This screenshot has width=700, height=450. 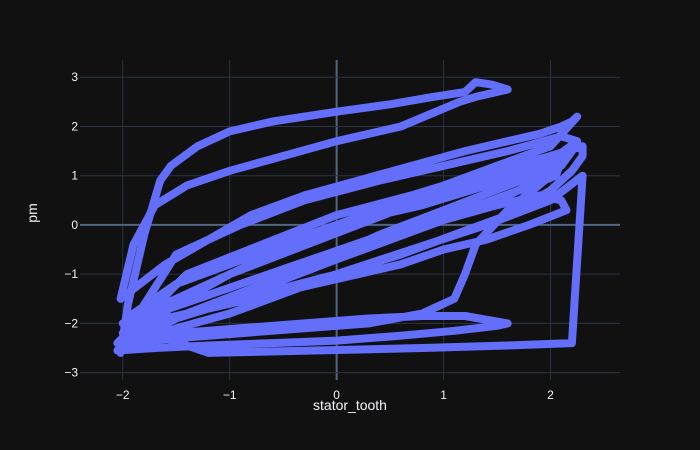 I want to click on x-tick-label: 1, so click(x=443, y=395).